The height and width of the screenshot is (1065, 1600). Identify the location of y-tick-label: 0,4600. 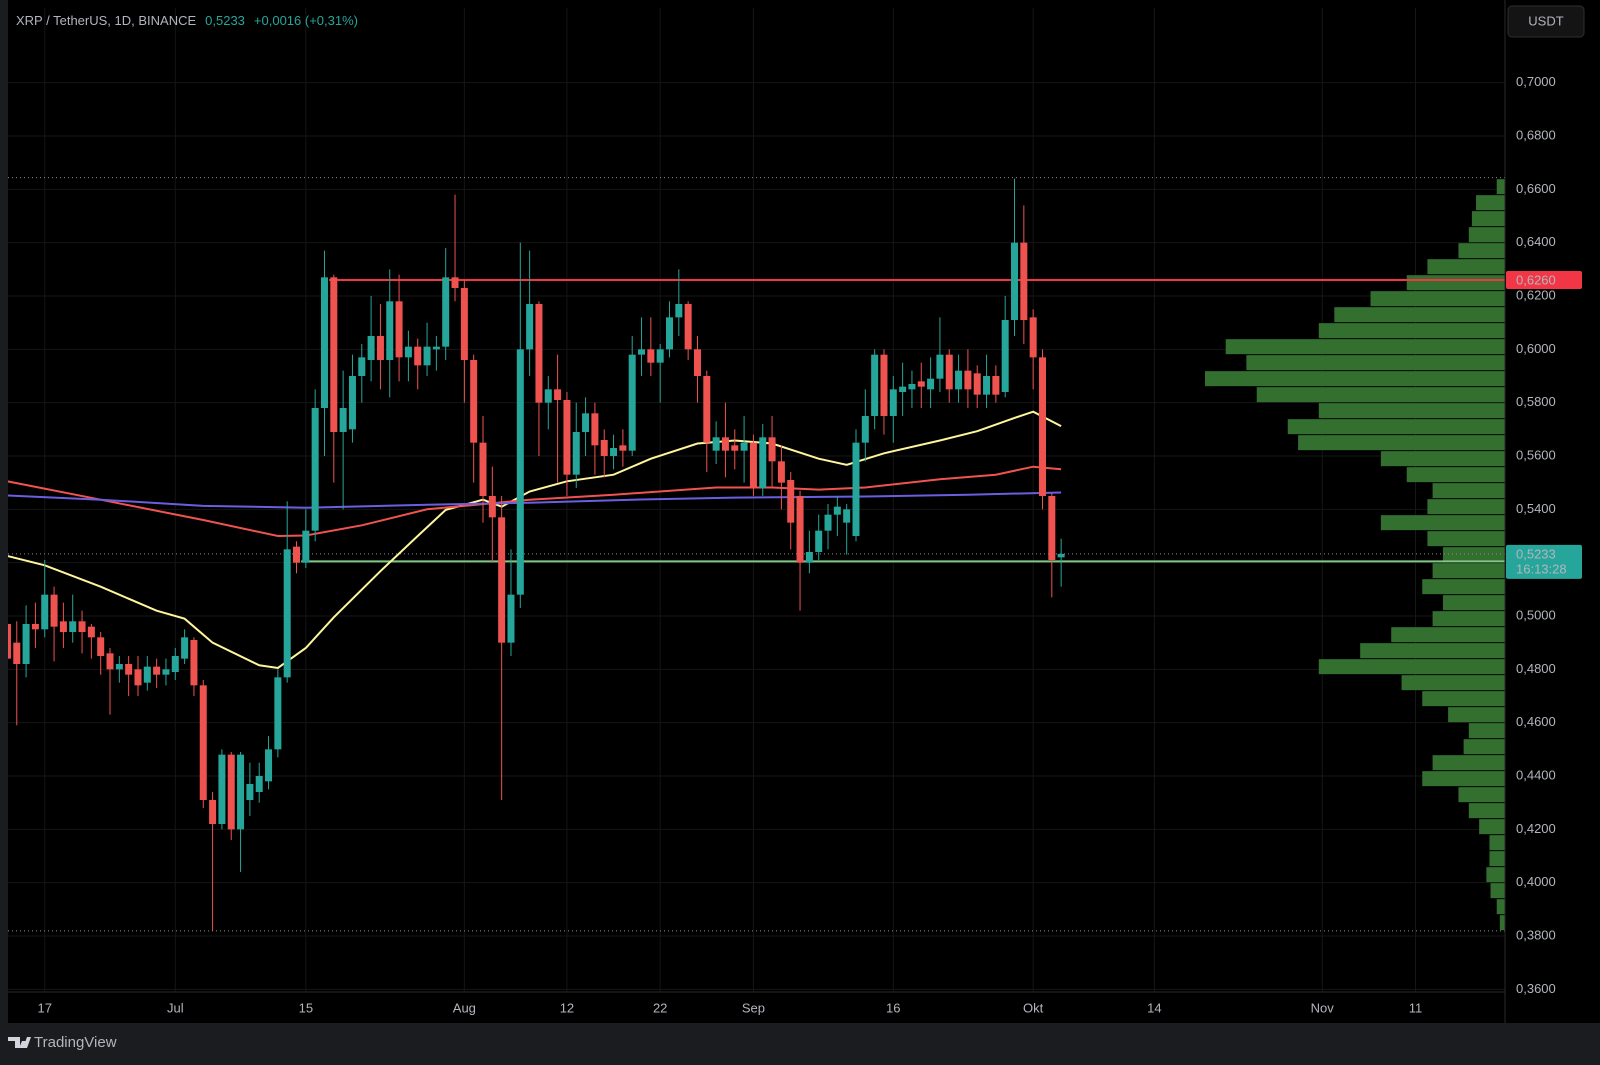
(1536, 721).